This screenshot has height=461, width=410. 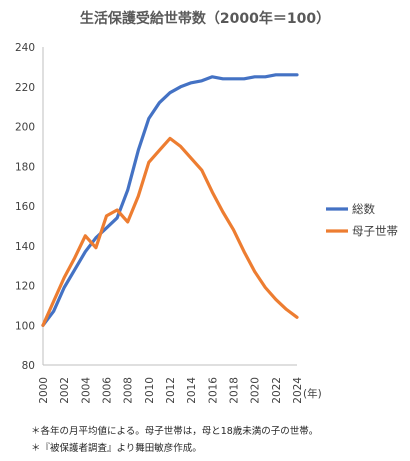 I want to click on chart-title: 生活保護受給世帯数（2000年＝100）, so click(x=205, y=18).